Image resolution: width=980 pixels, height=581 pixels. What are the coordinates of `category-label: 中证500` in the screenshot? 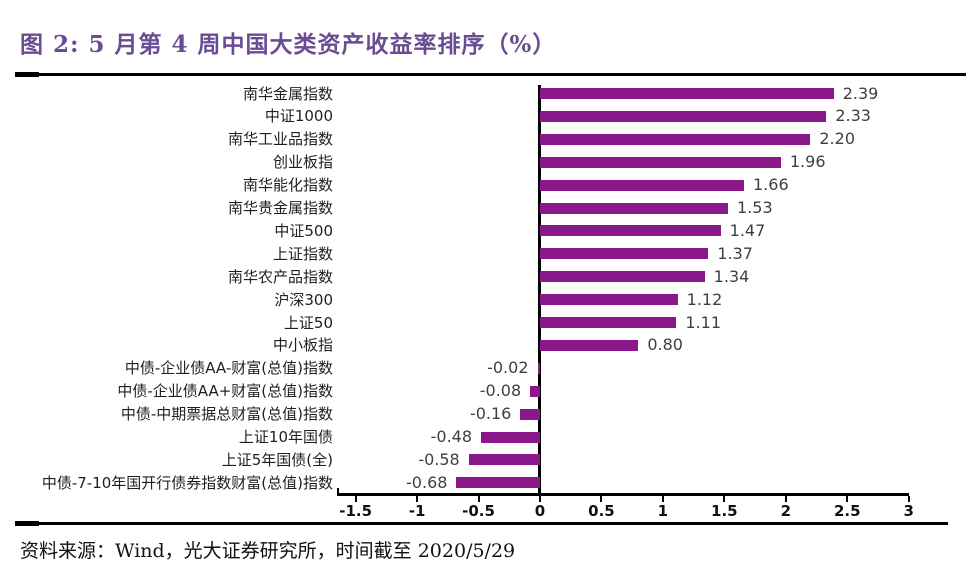 It's located at (303, 230).